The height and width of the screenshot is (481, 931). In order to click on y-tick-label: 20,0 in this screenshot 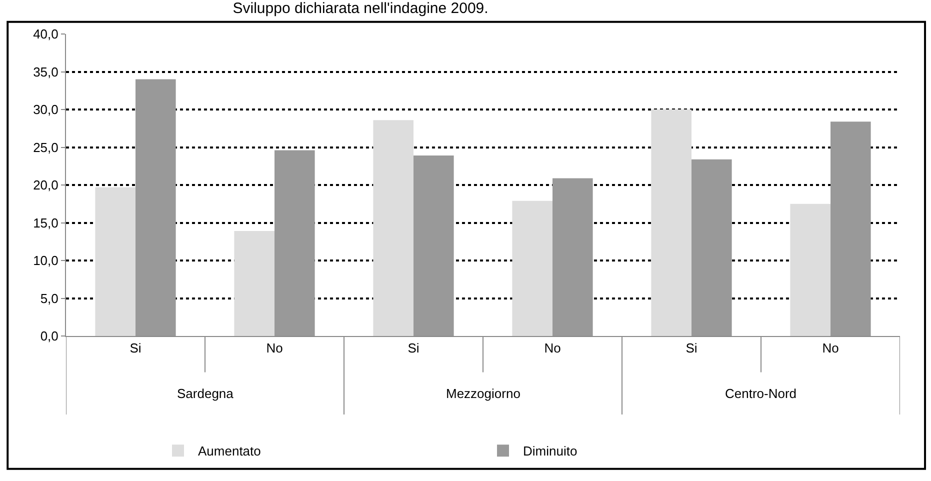, I will do `click(45, 185)`.